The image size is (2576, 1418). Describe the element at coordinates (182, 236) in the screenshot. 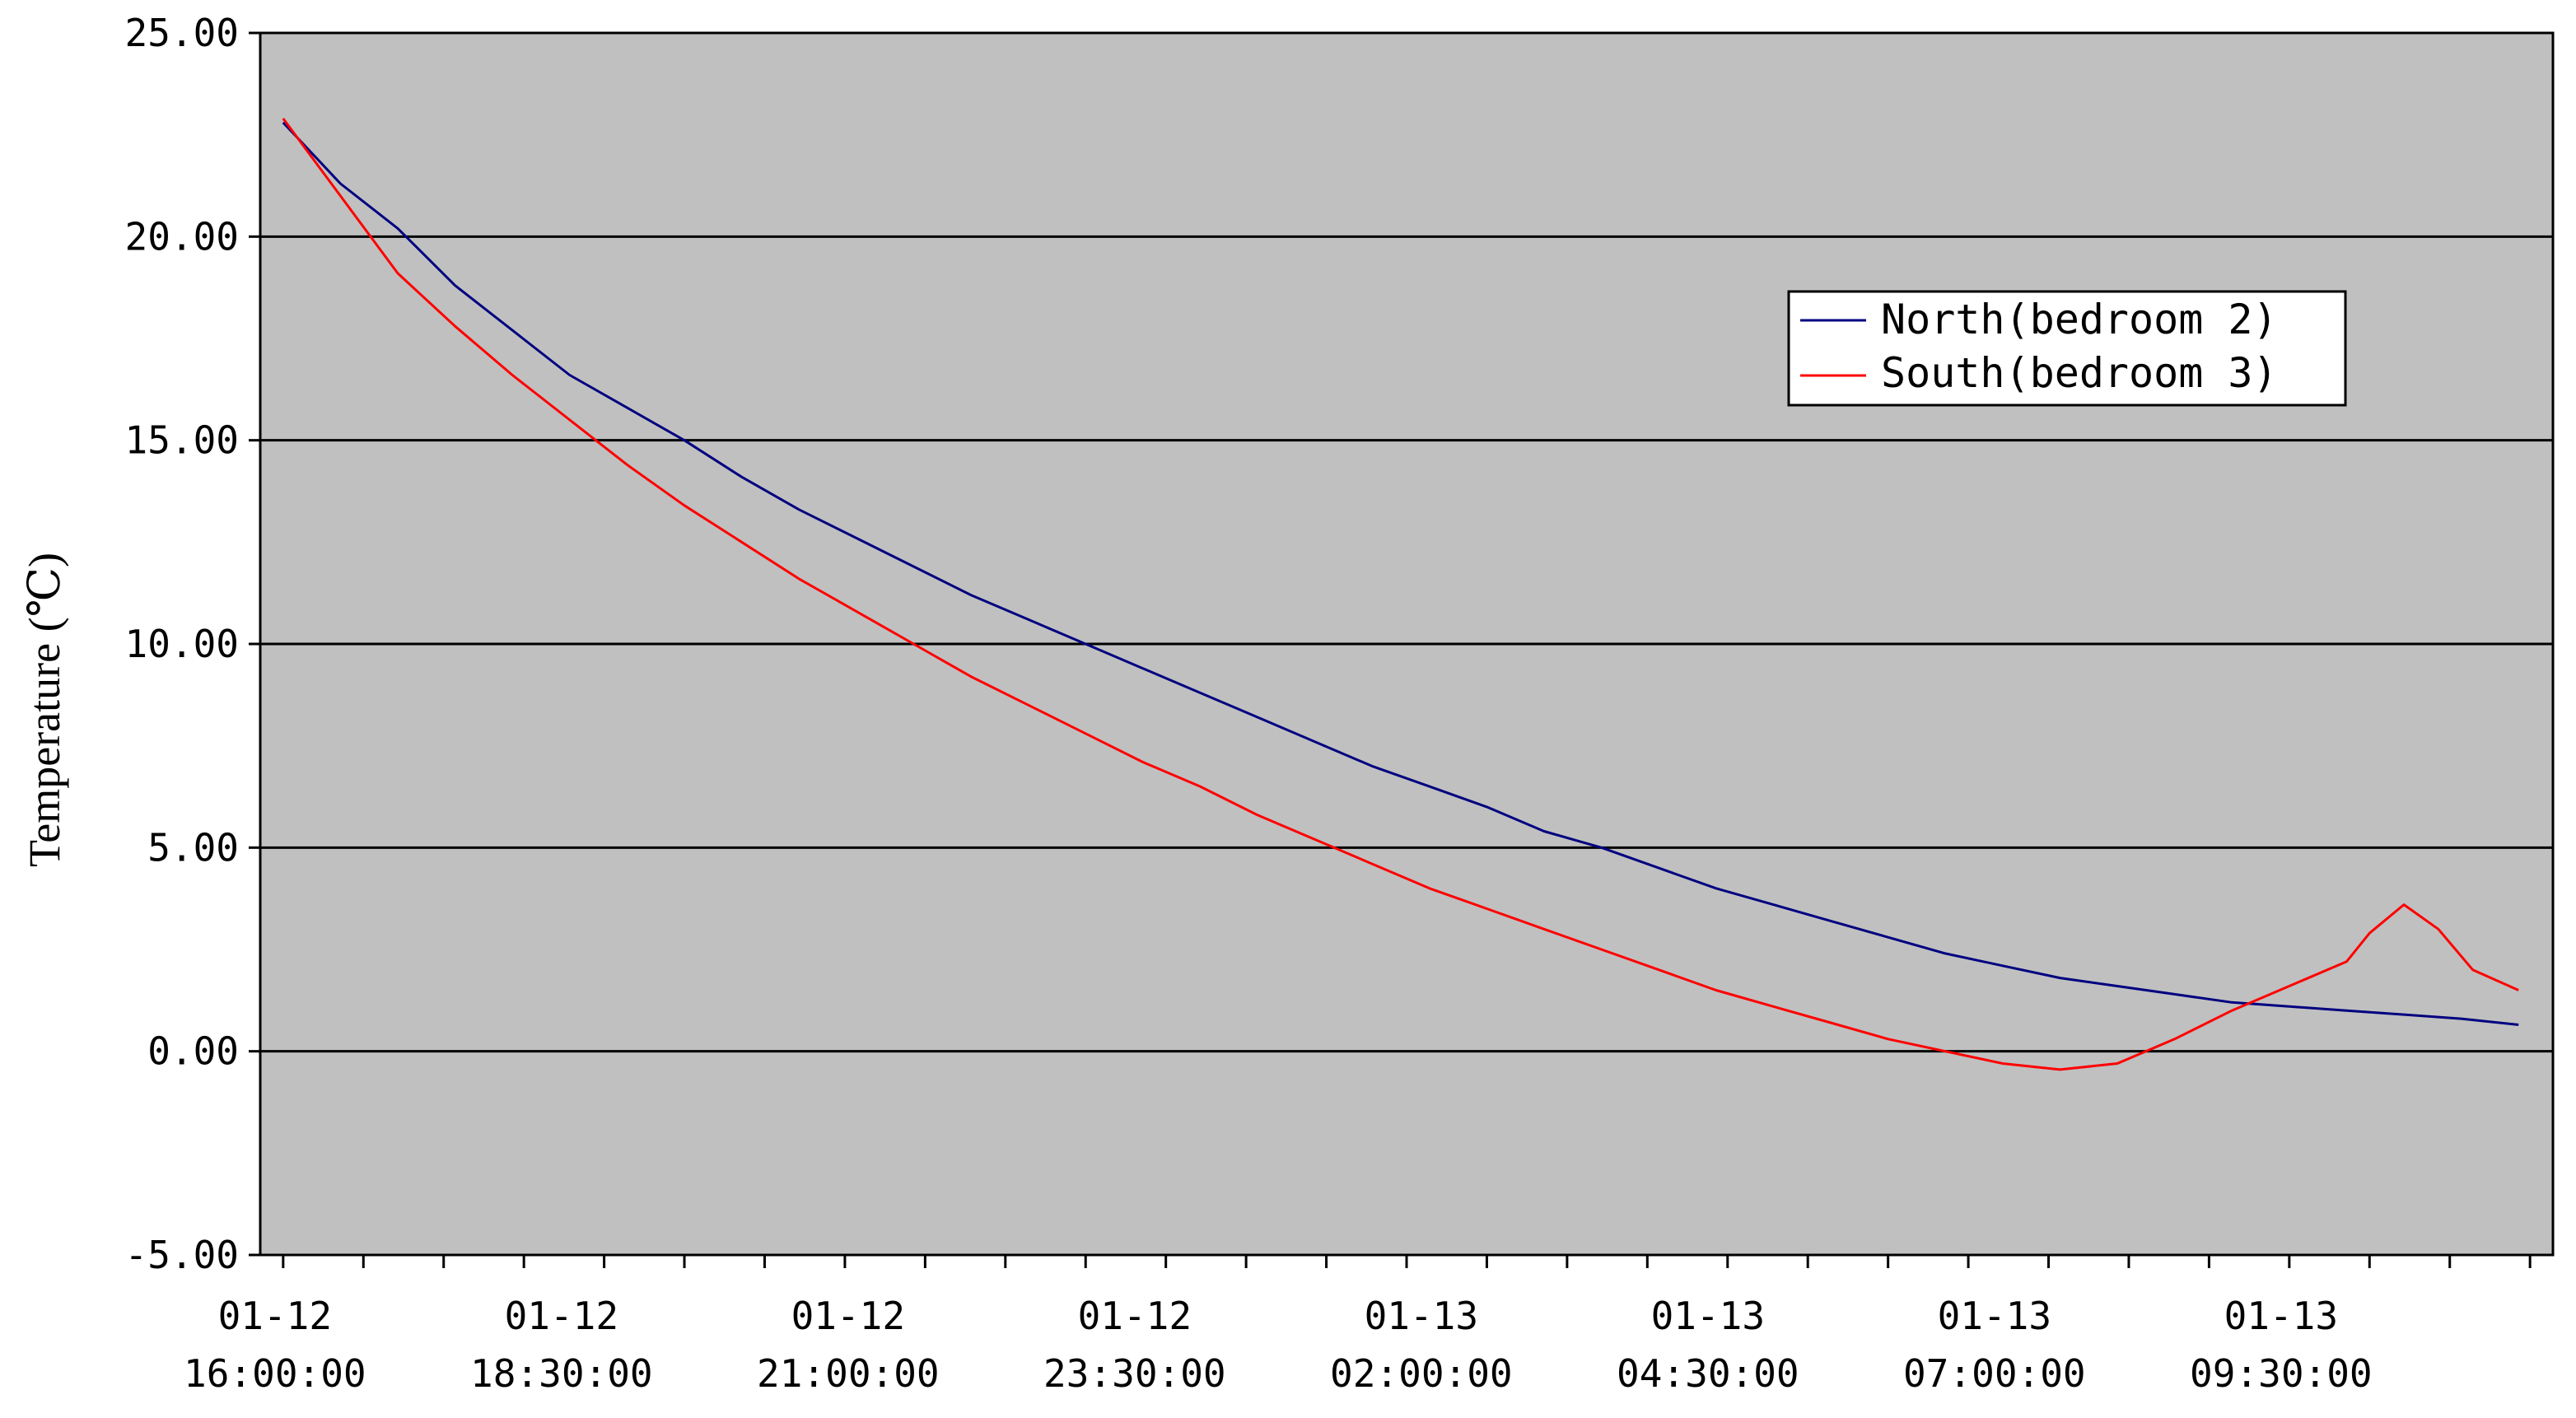

I see `y-tick-label: 20.00` at that location.